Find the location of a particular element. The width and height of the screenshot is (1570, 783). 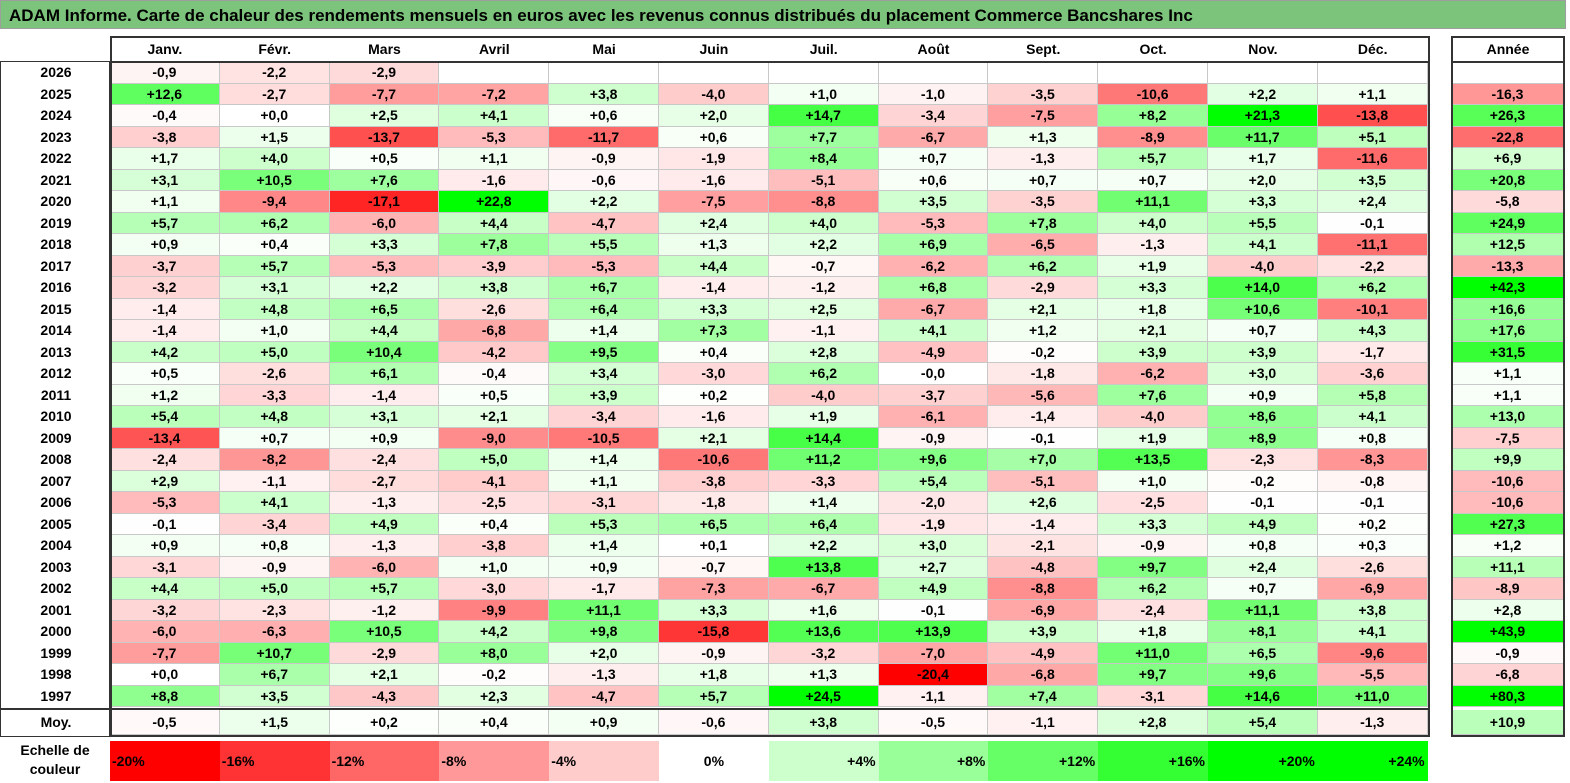

heatmap-cell: +0,6 is located at coordinates (714, 137).